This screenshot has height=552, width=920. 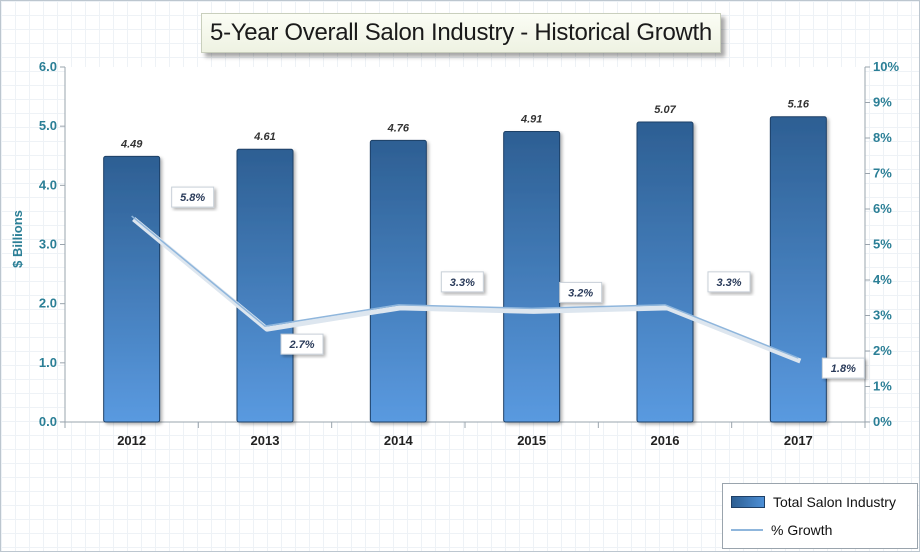 What do you see at coordinates (48, 125) in the screenshot?
I see `y-tick-label: 5.0` at bounding box center [48, 125].